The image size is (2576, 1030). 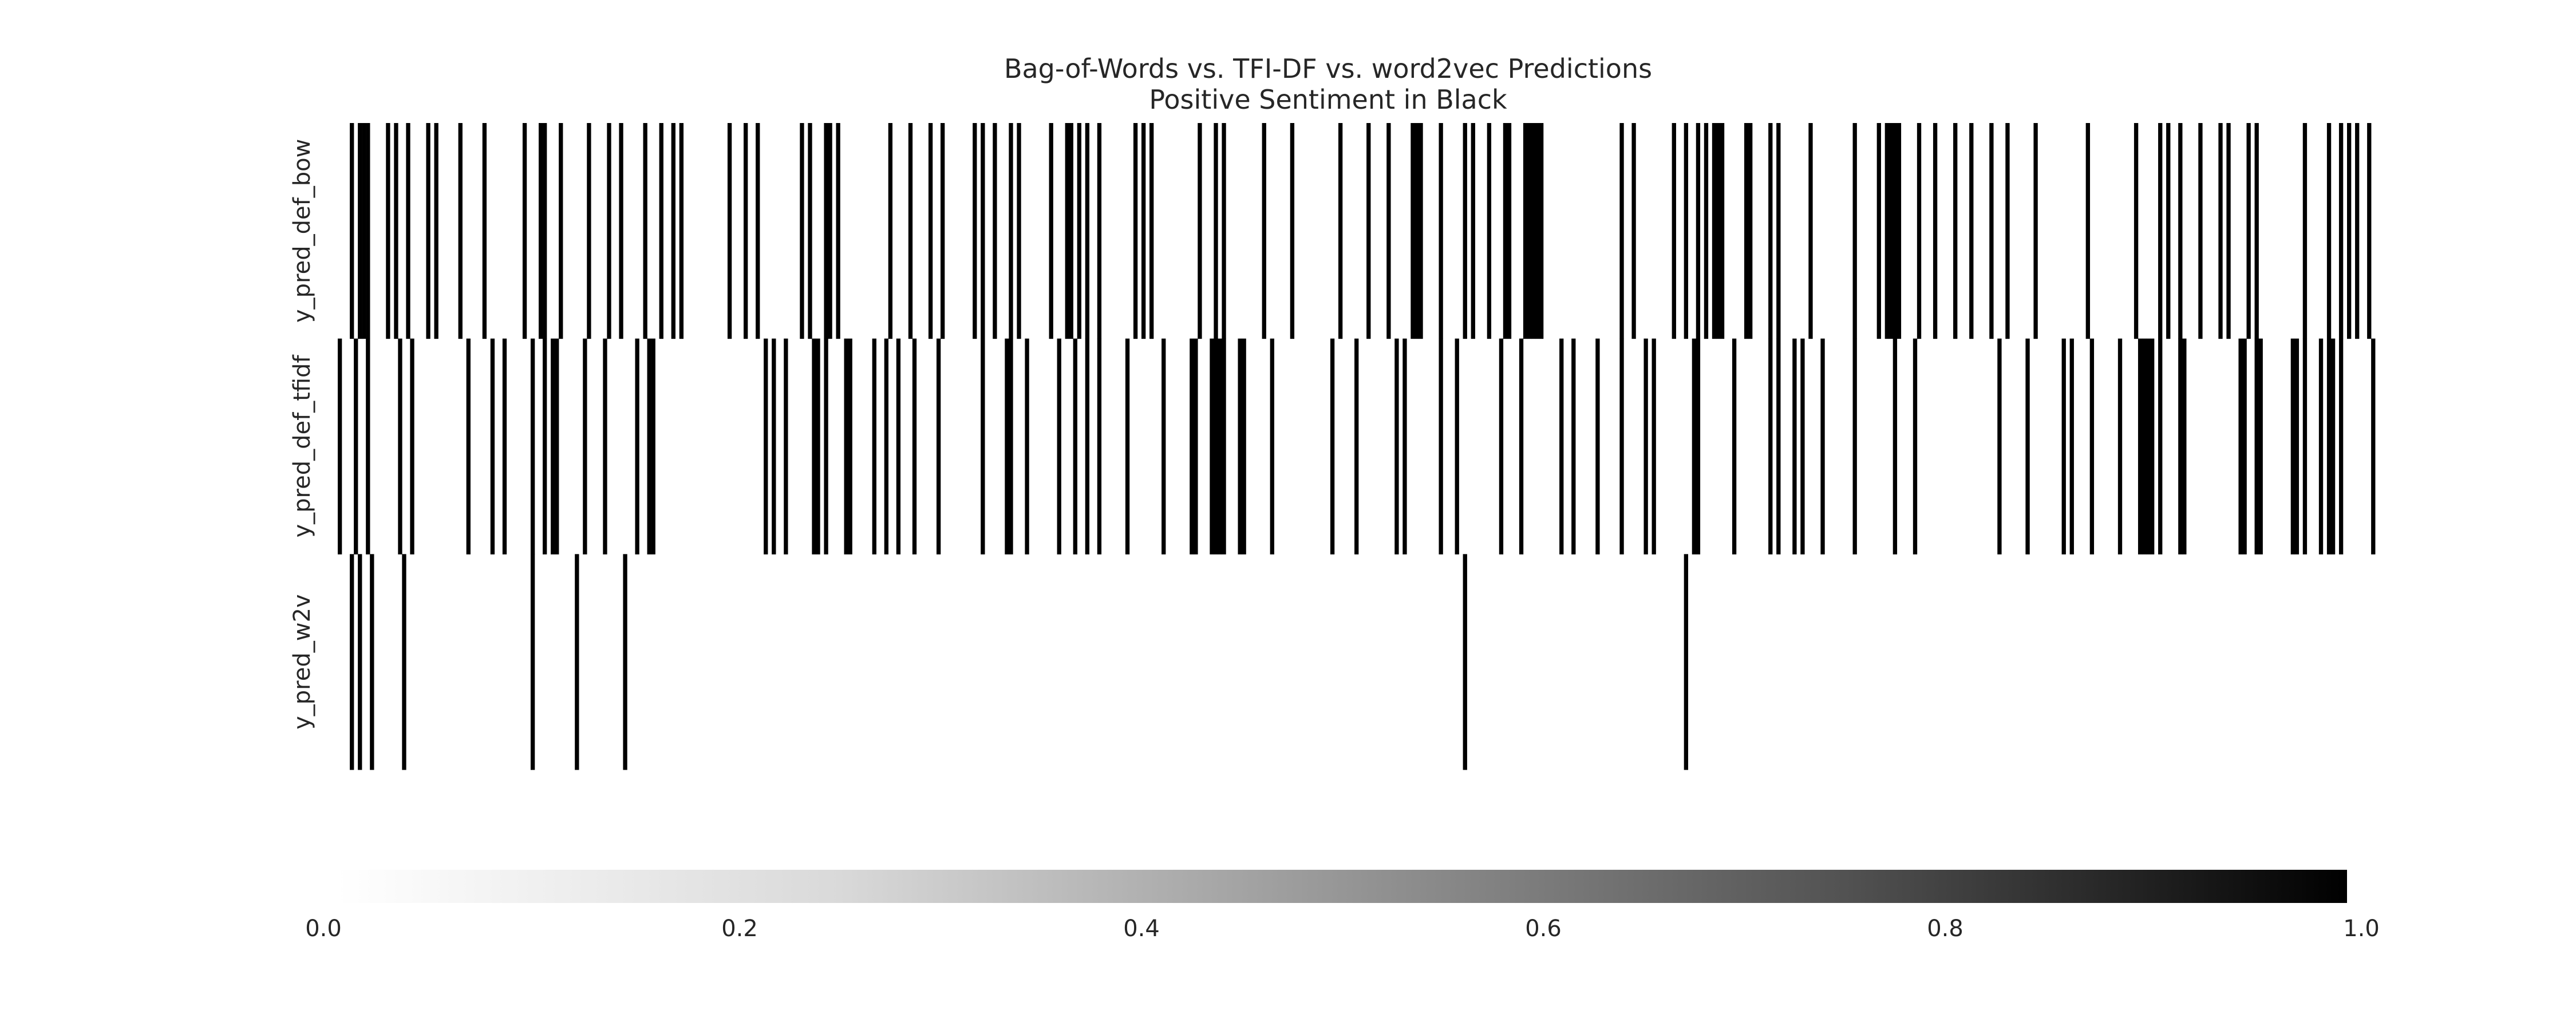 I want to click on row-labels: y_pred_def_bow y_pred_def_tfidf y_pred_w2v, so click(x=302, y=434).